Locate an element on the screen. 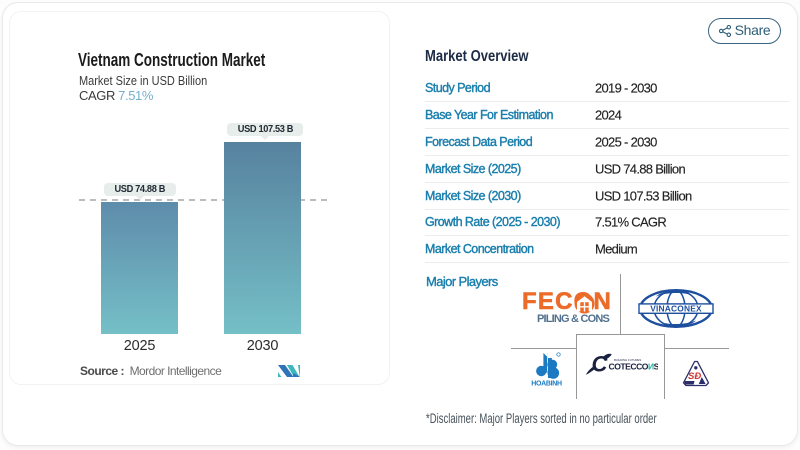 The height and width of the screenshot is (450, 800). svg-text: HOABINH is located at coordinates (546, 384).